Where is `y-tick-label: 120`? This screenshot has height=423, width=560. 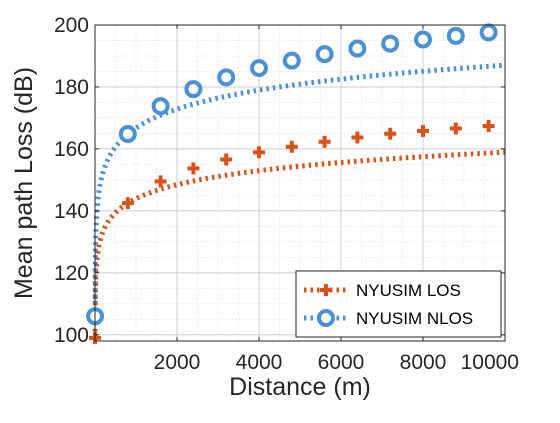 y-tick-label: 120 is located at coordinates (71, 273).